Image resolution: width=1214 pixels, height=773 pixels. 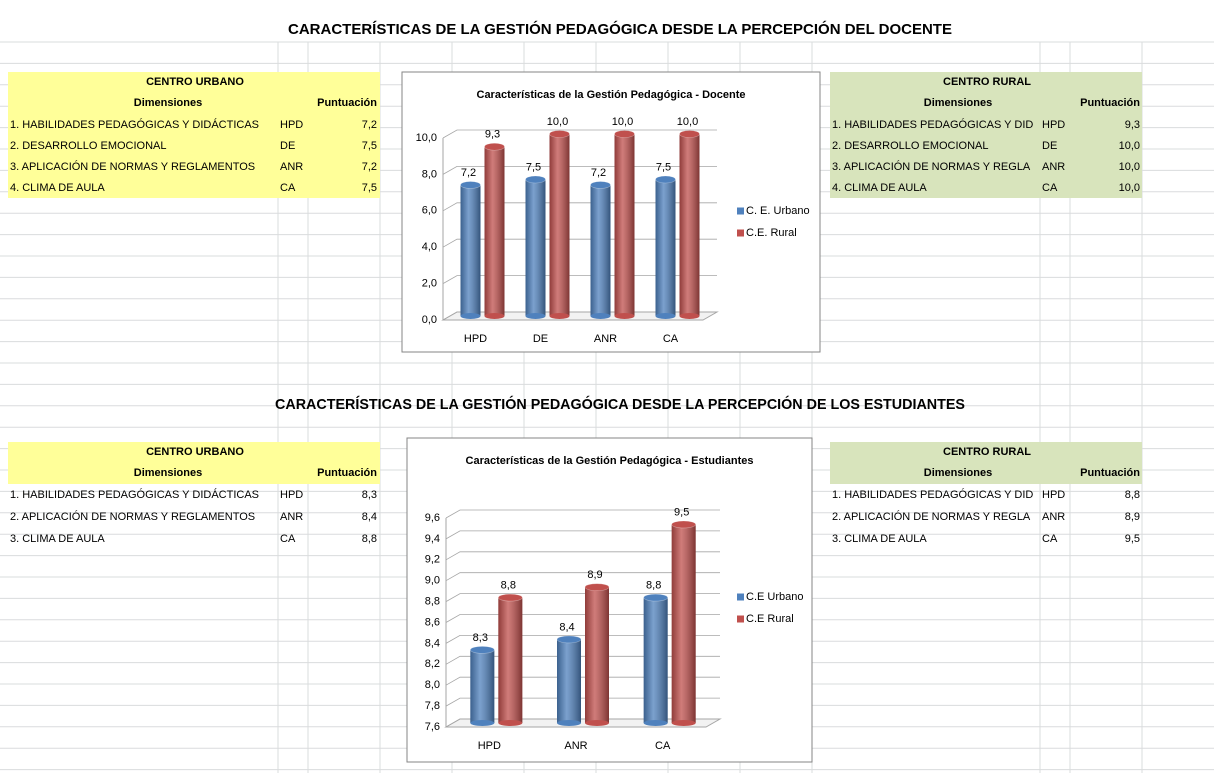 What do you see at coordinates (429, 320) in the screenshot?
I see `y-tick-label: 0,0` at bounding box center [429, 320].